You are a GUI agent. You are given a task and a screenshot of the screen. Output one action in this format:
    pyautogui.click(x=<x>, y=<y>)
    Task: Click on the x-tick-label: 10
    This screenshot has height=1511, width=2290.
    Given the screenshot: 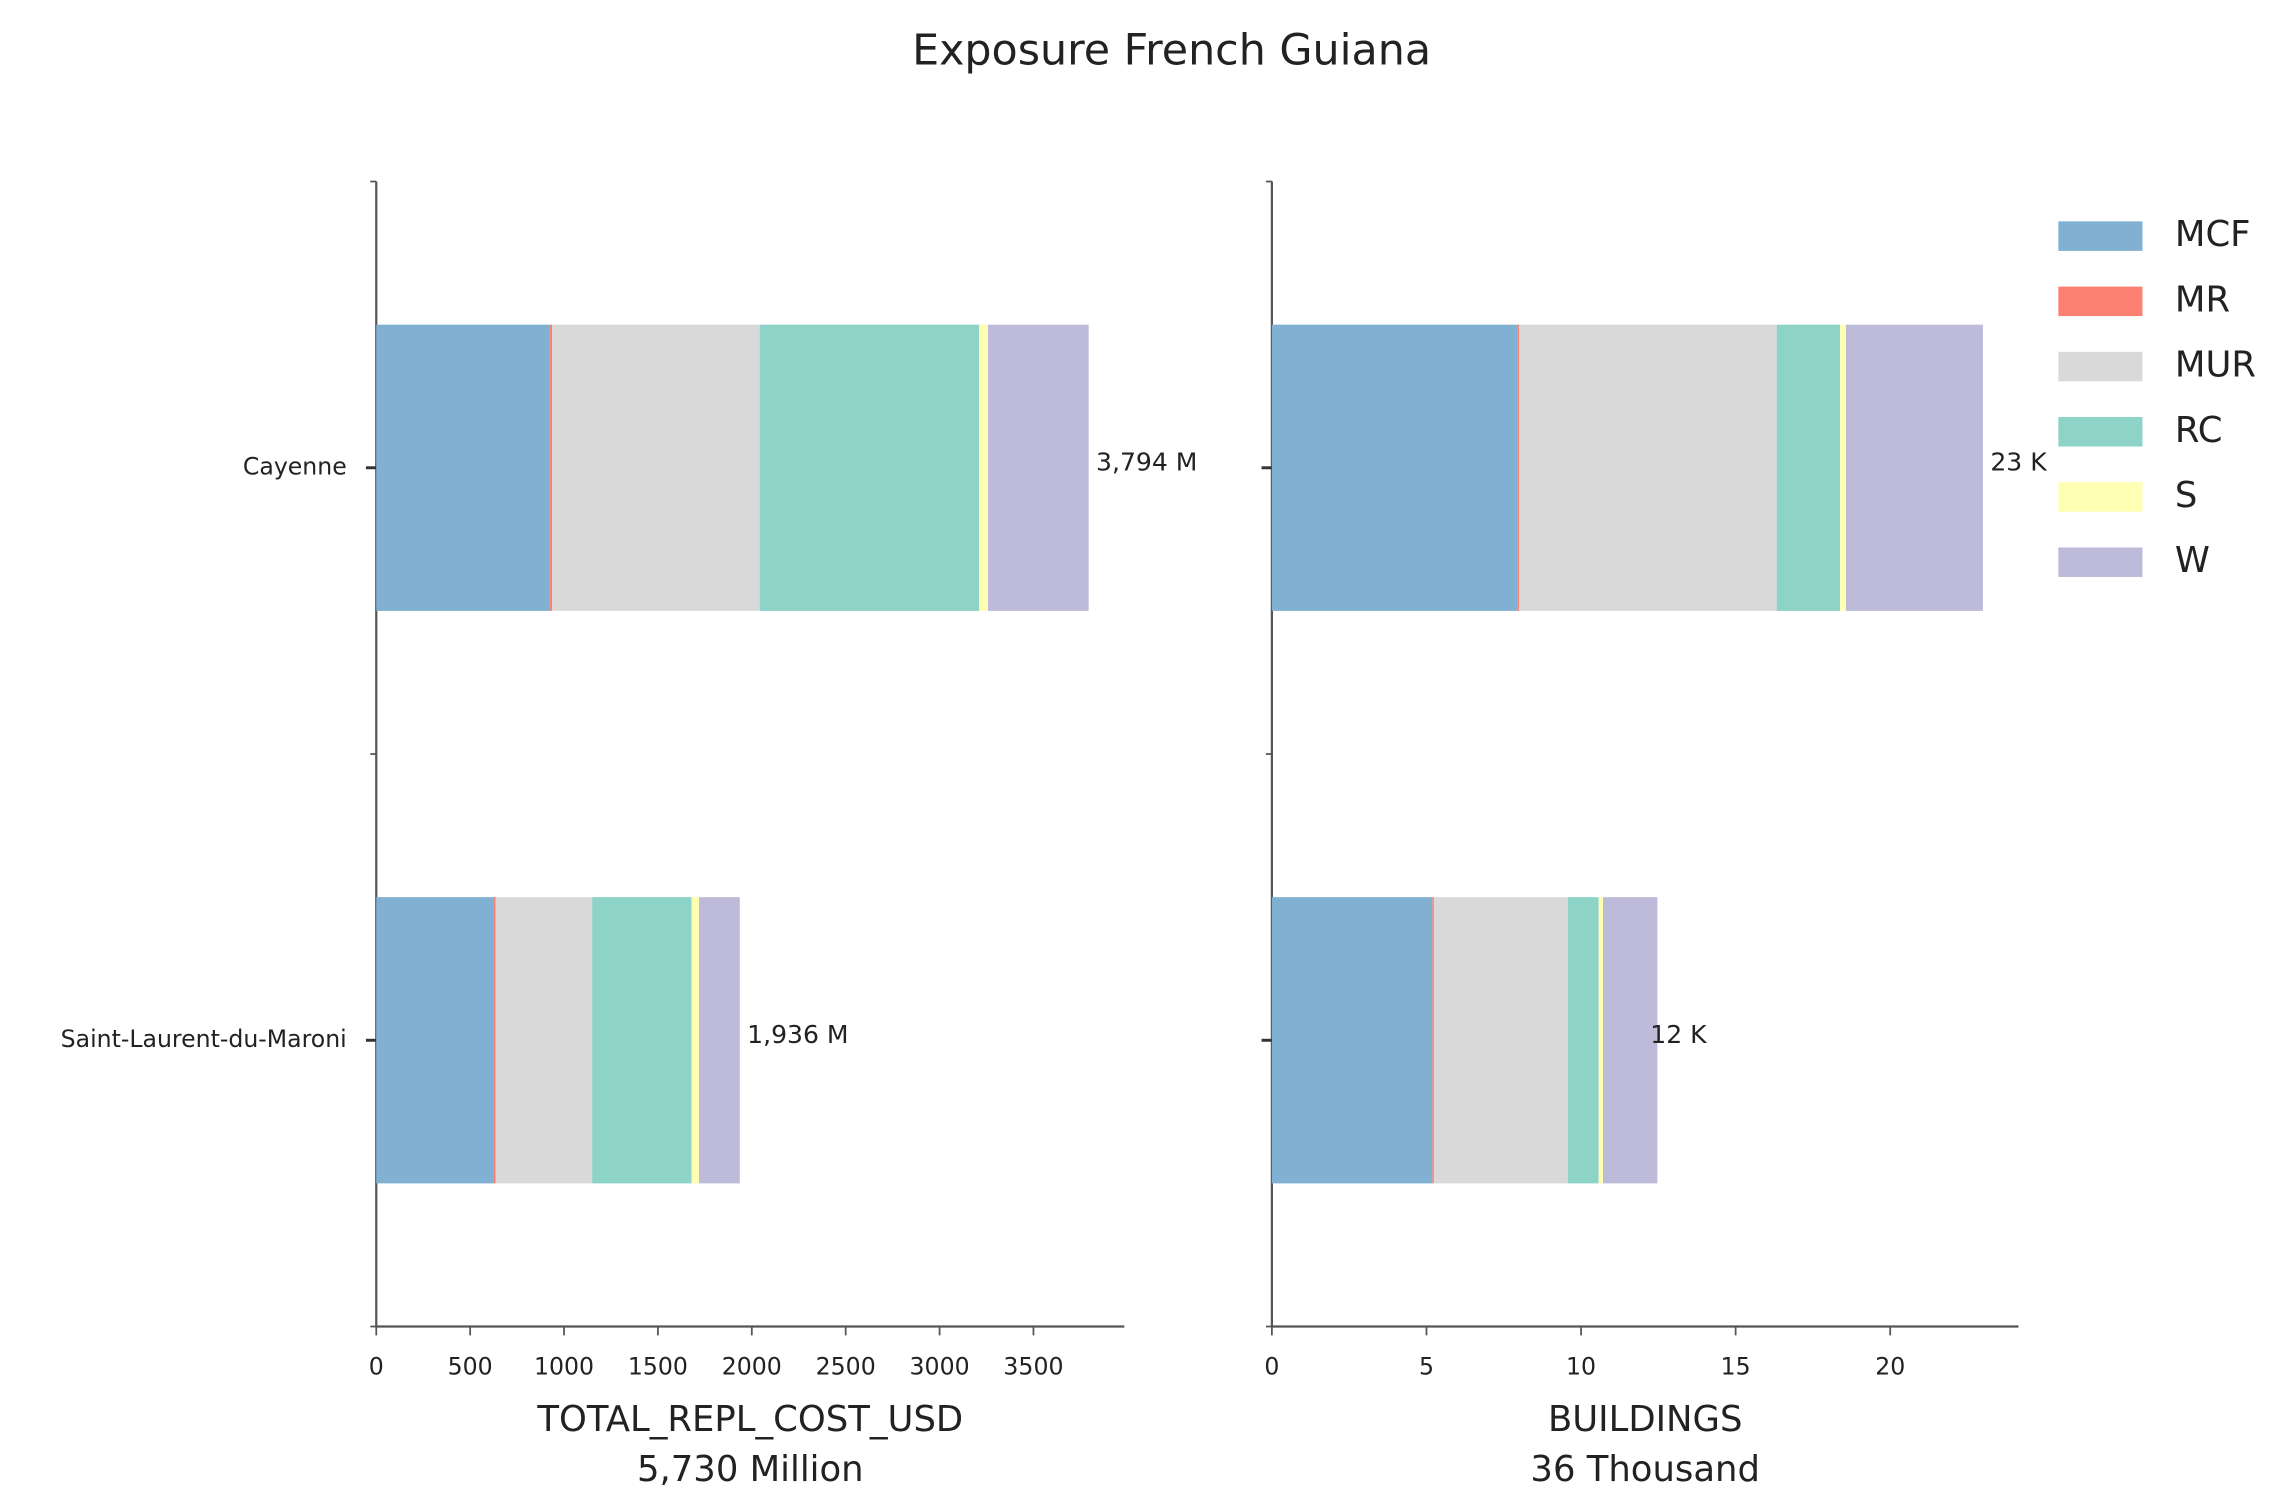 What is the action you would take?
    pyautogui.click(x=1581, y=1366)
    